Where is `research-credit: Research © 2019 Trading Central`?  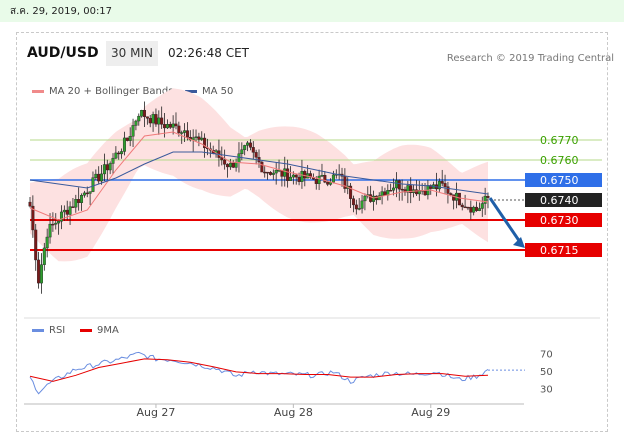 research-credit: Research © 2019 Trading Central is located at coordinates (530, 58).